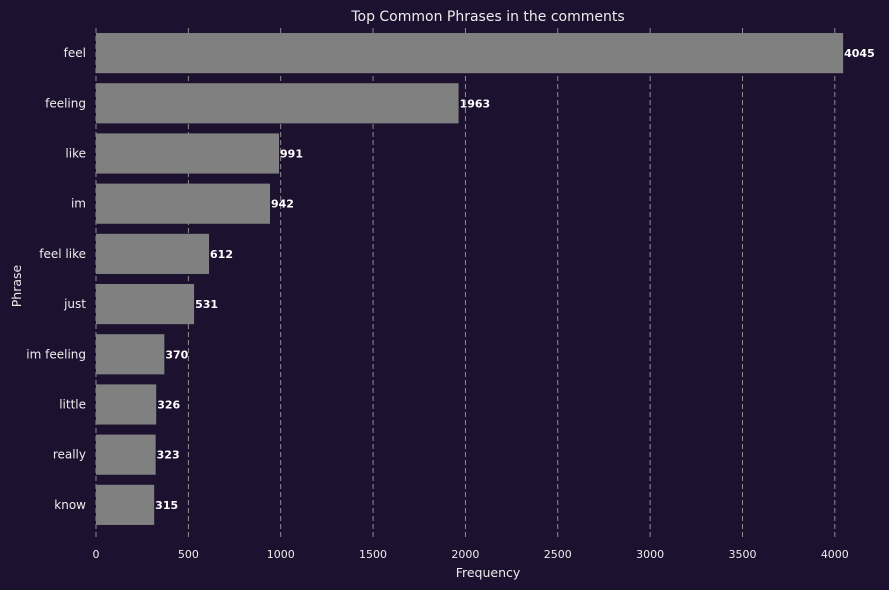 The width and height of the screenshot is (889, 590). What do you see at coordinates (373, 554) in the screenshot?
I see `x-tick-label: 1500` at bounding box center [373, 554].